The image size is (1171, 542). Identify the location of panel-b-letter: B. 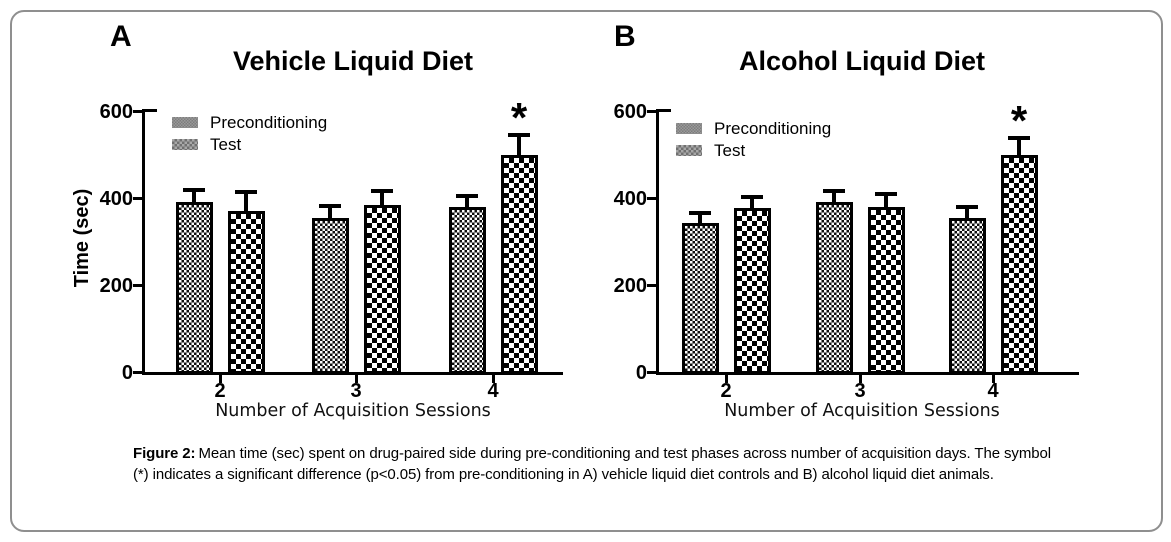
(625, 36).